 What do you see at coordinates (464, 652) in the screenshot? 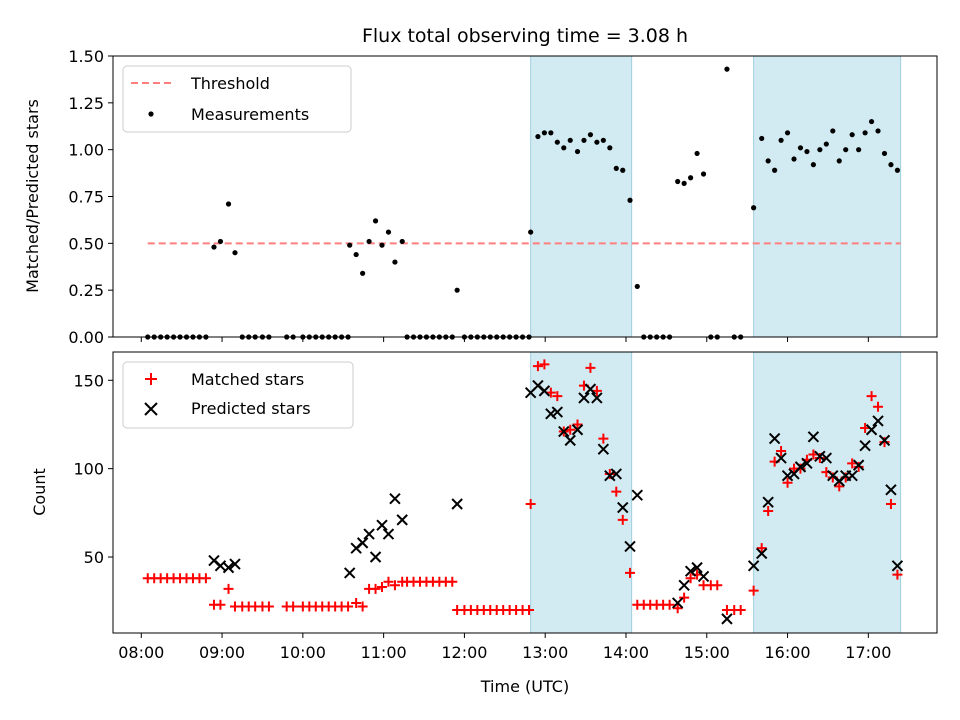
I see `x-tick-label: 12:00` at bounding box center [464, 652].